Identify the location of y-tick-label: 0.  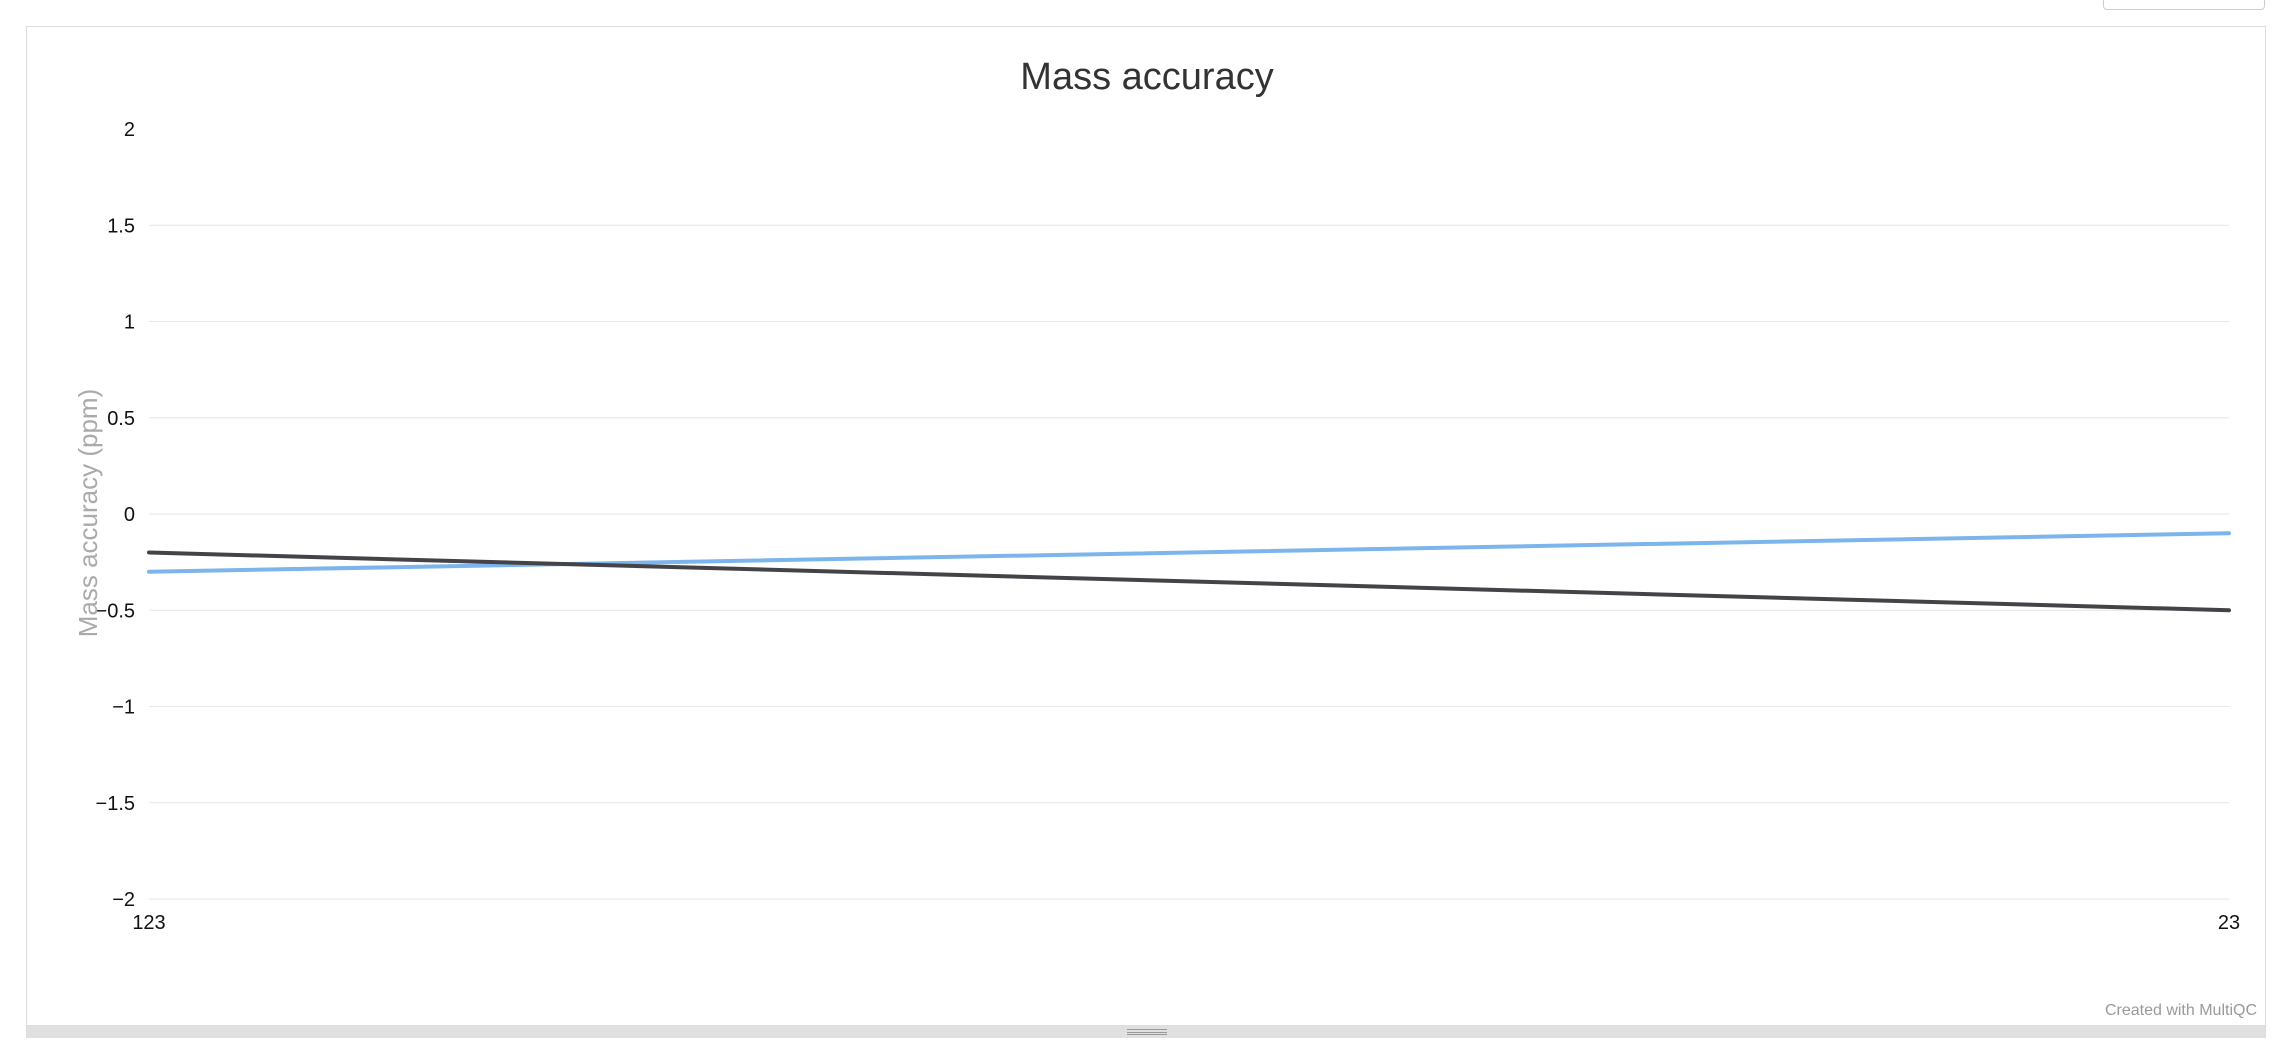
(129, 515).